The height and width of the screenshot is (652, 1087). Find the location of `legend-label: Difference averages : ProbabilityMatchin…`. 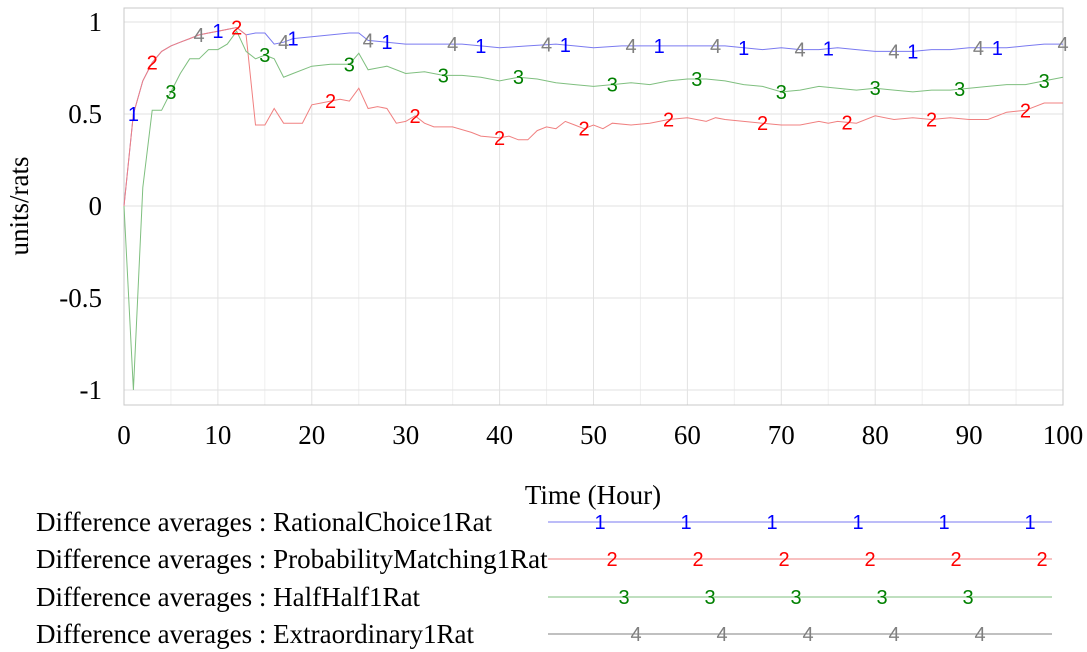

legend-label: Difference averages : ProbabilityMatchin… is located at coordinates (292, 559).